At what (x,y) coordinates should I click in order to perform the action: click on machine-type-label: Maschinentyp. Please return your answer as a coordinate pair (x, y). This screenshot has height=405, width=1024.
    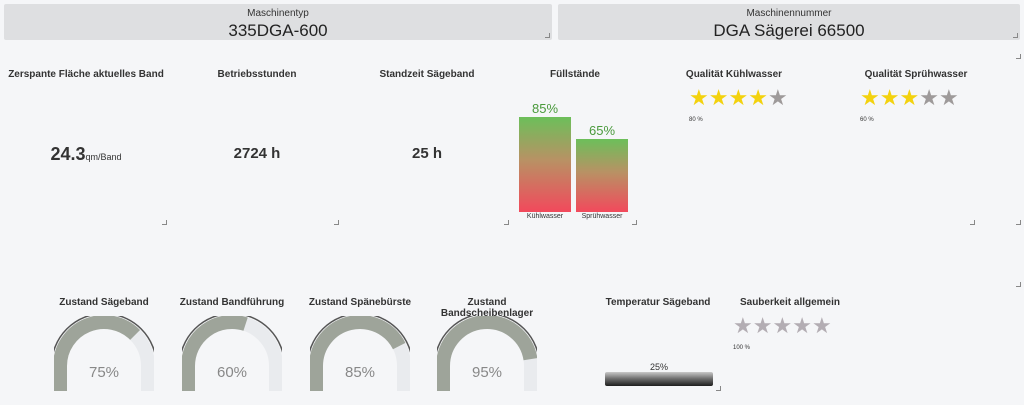
    Looking at the image, I should click on (278, 13).